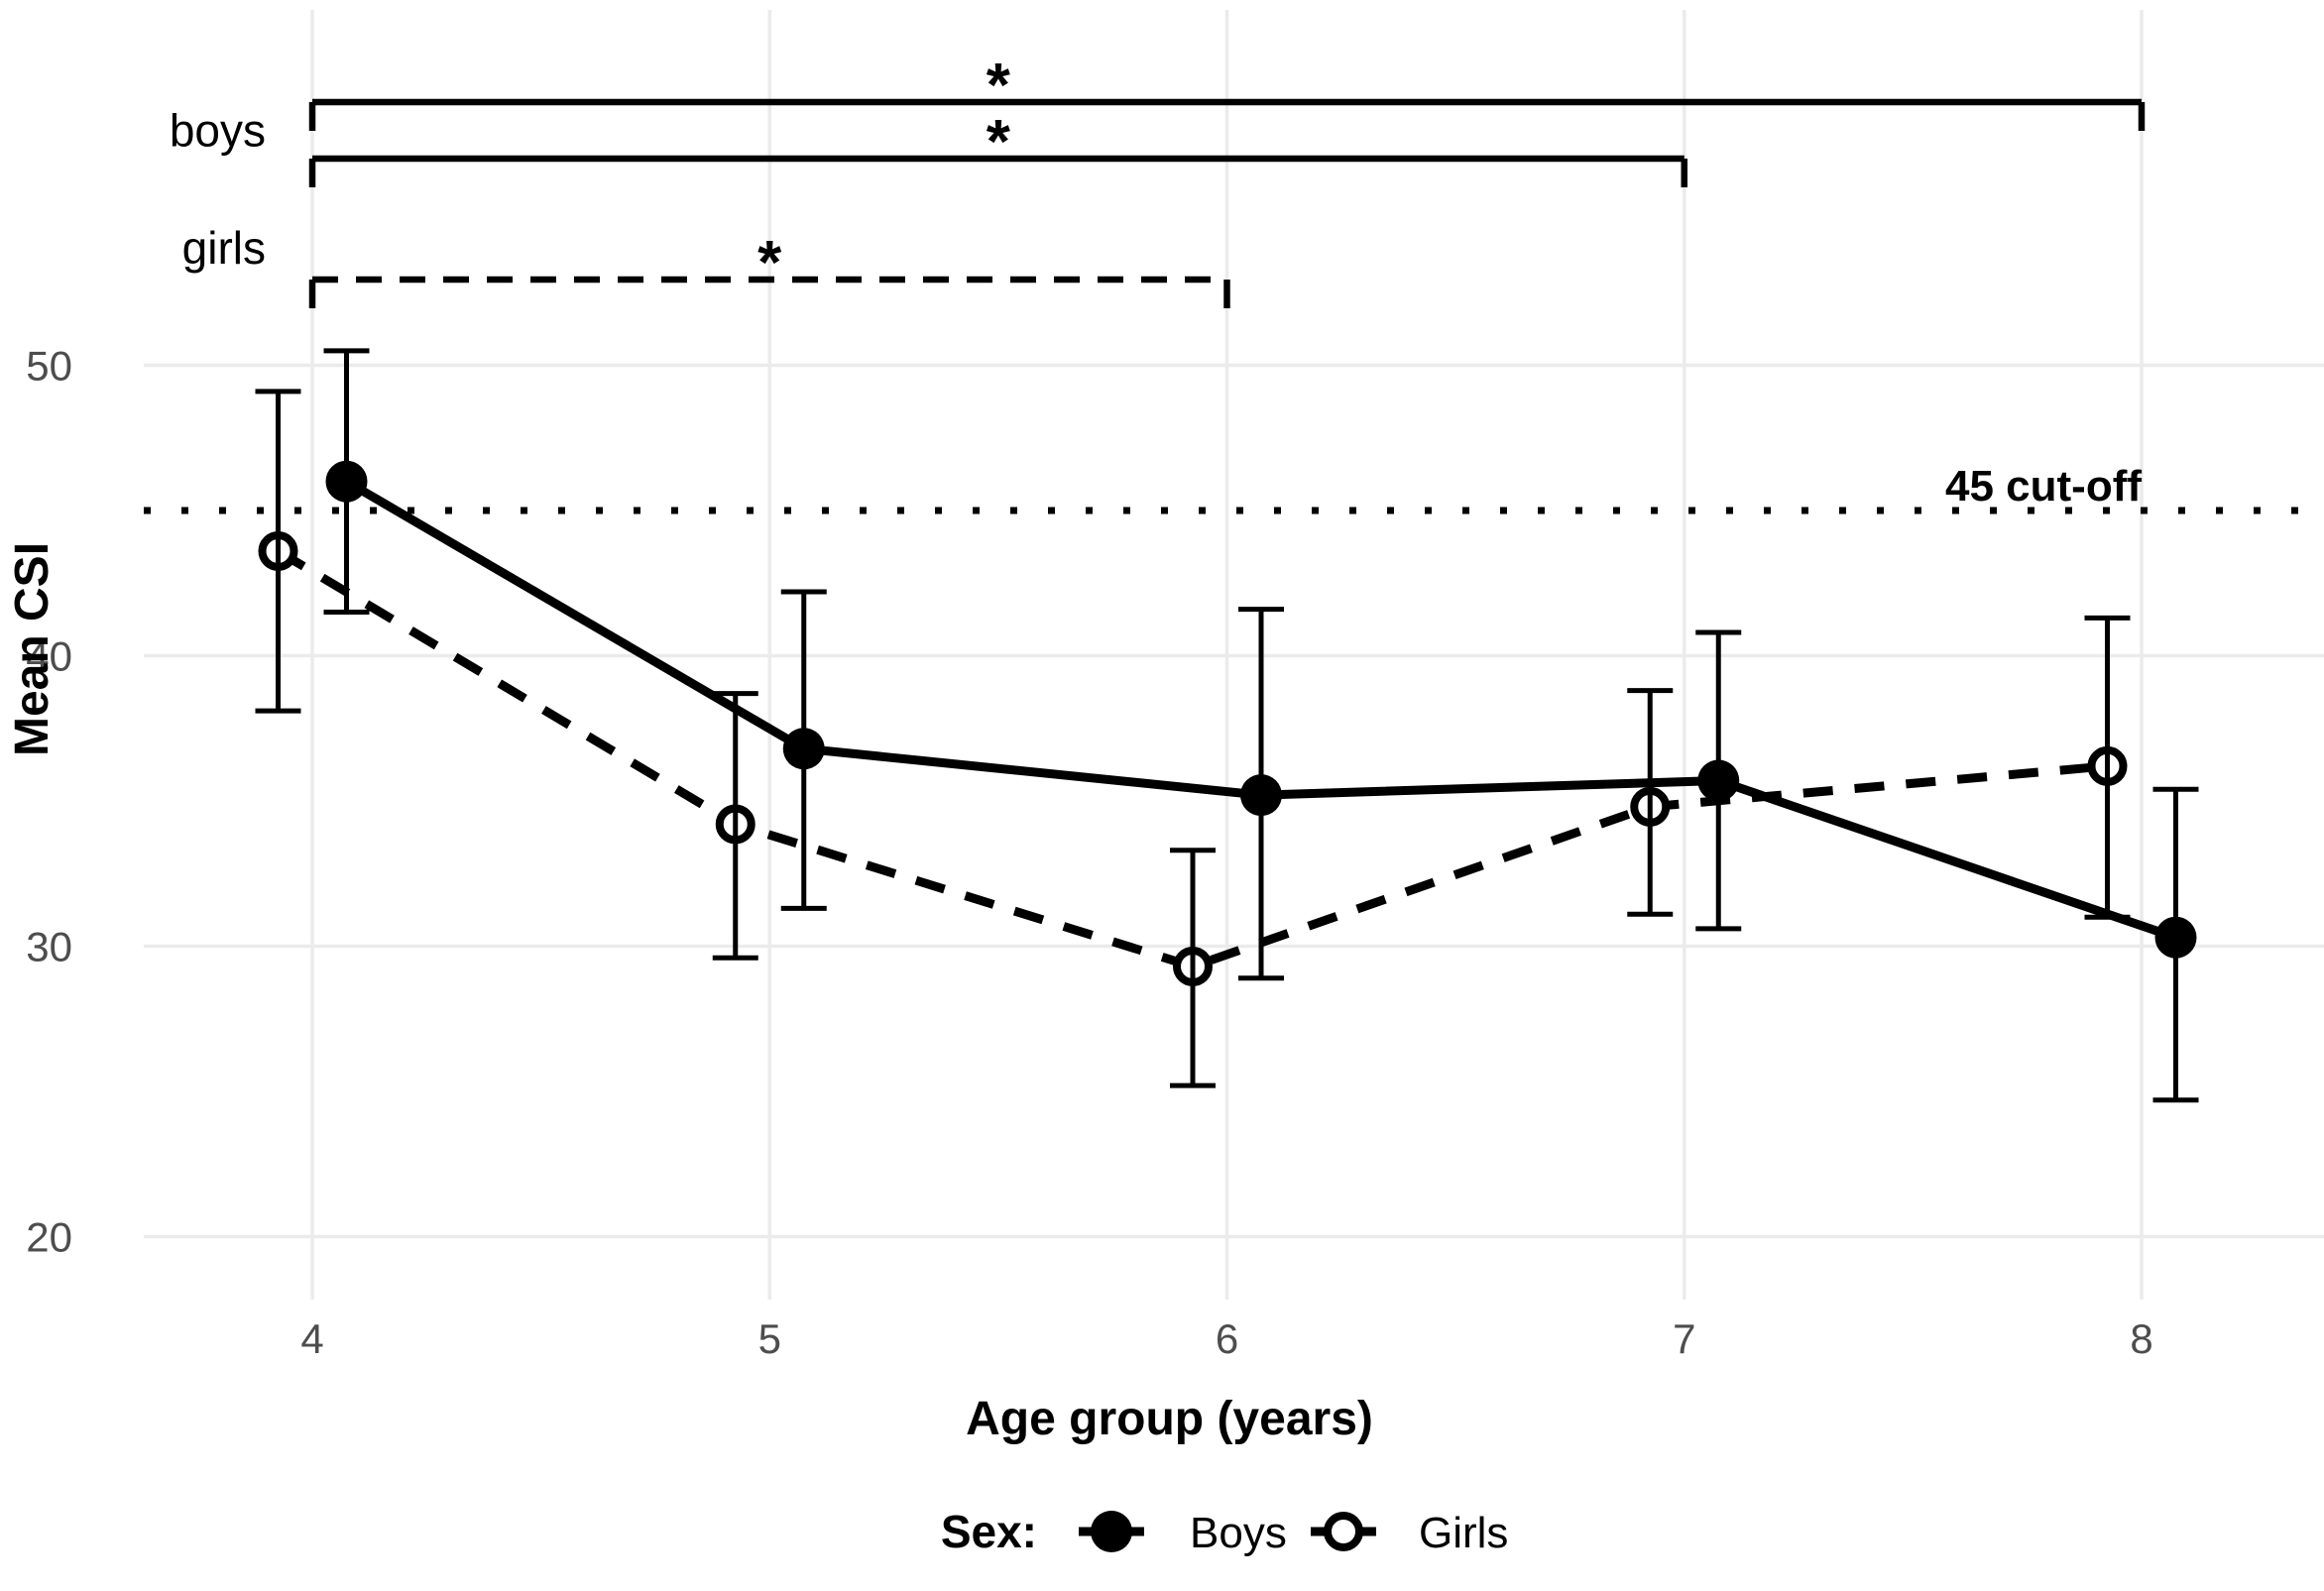  What do you see at coordinates (49, 1237) in the screenshot?
I see `y-tick-label: 20` at bounding box center [49, 1237].